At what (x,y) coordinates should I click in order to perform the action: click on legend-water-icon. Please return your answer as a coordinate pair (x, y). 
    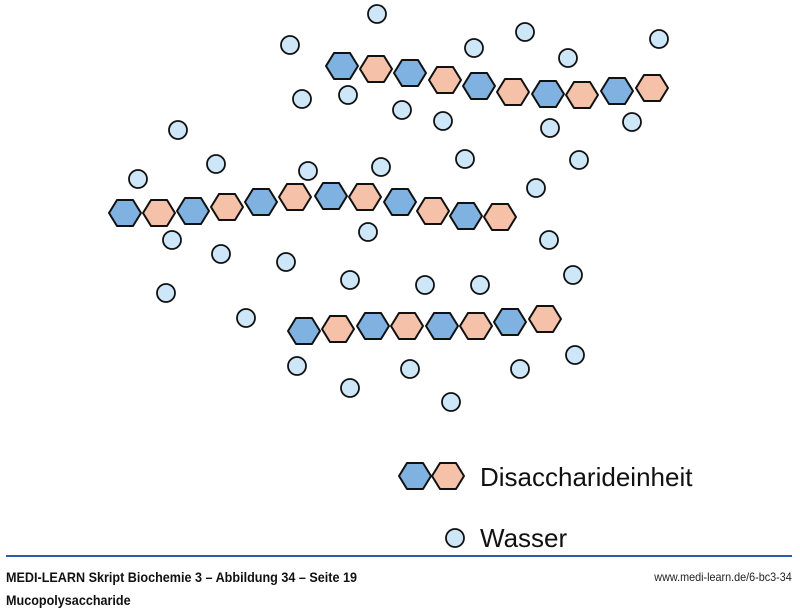
    Looking at the image, I should click on (455, 538).